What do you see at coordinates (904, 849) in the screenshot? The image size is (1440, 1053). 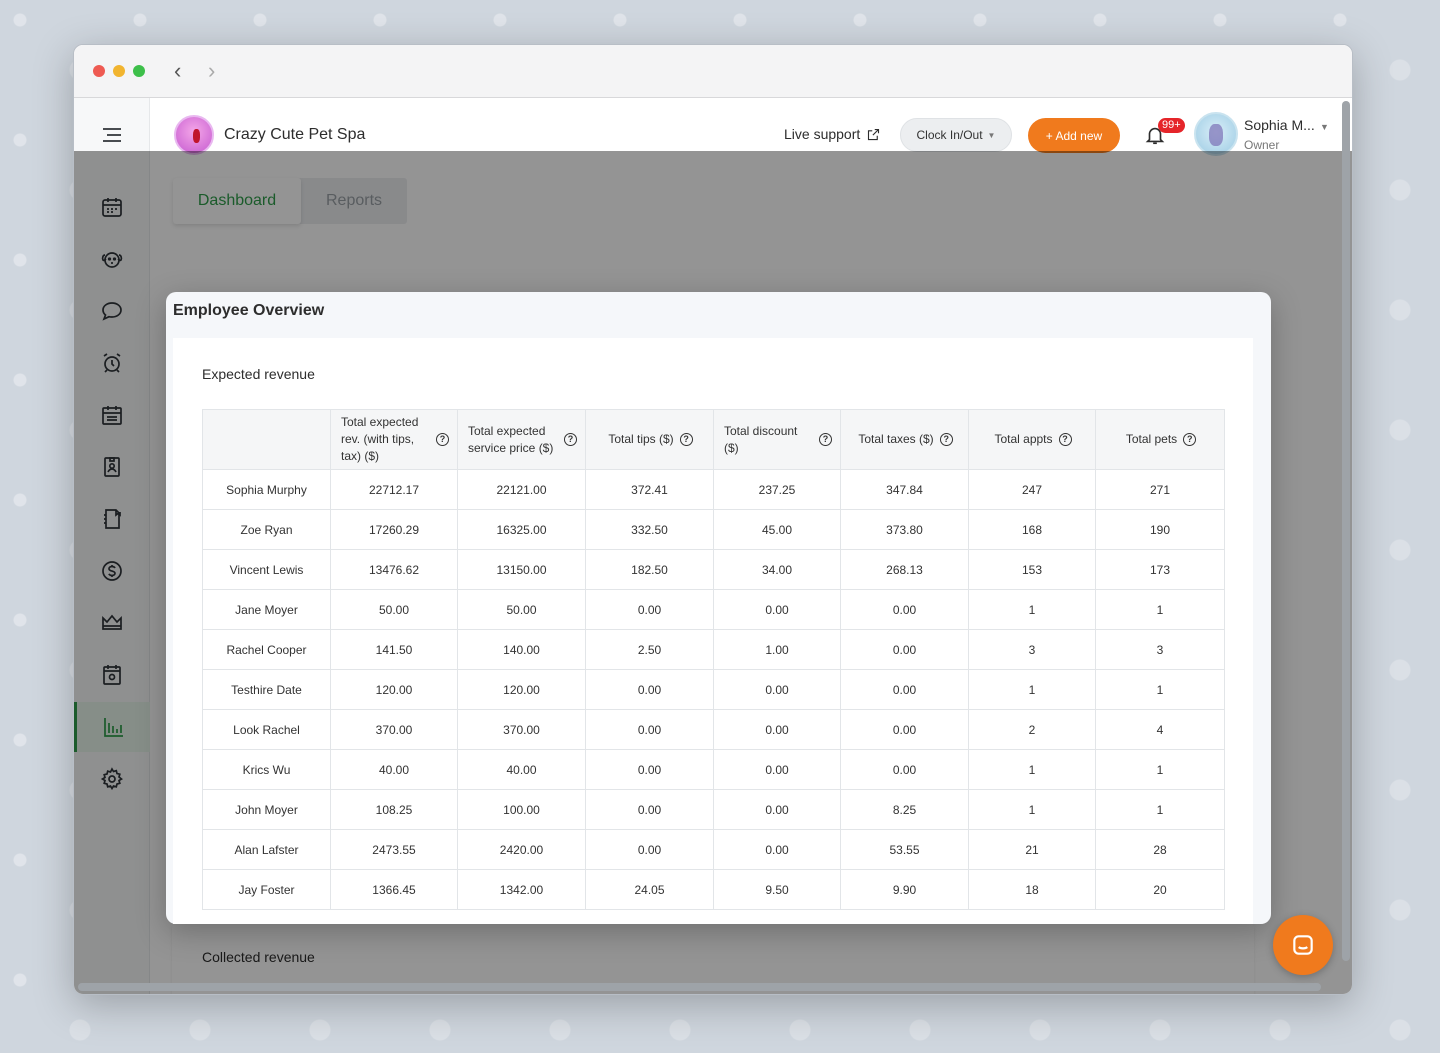 I see `table-cell: 53.55` at bounding box center [904, 849].